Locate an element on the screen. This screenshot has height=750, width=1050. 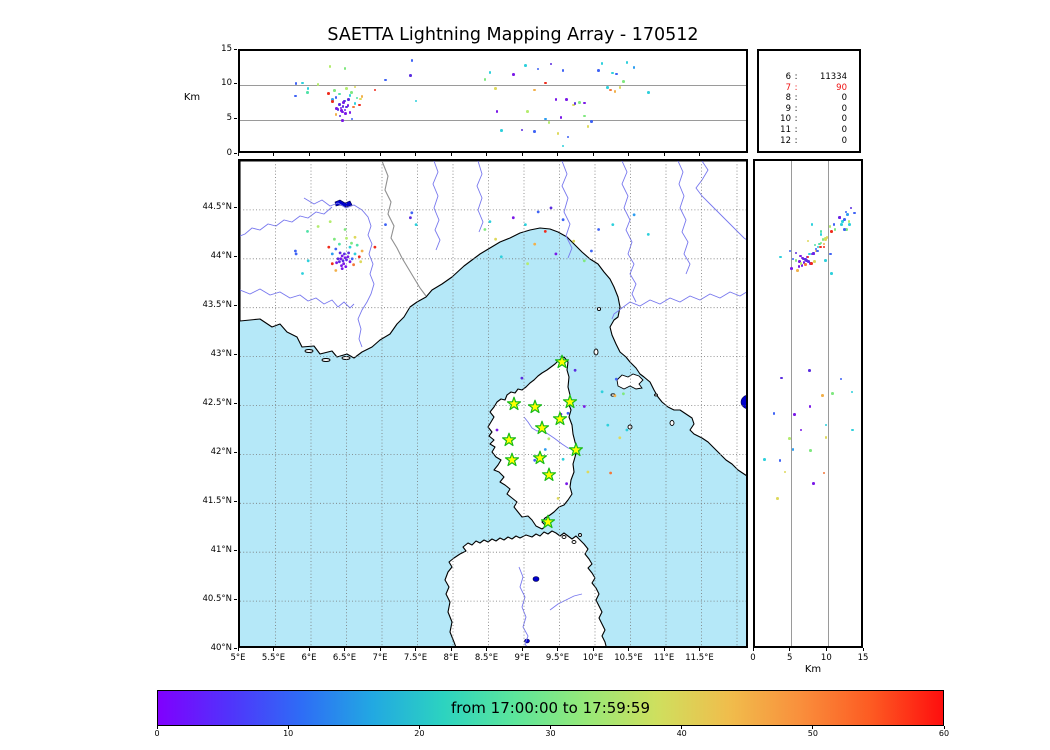
small-islands is located at coordinates (489, 425).